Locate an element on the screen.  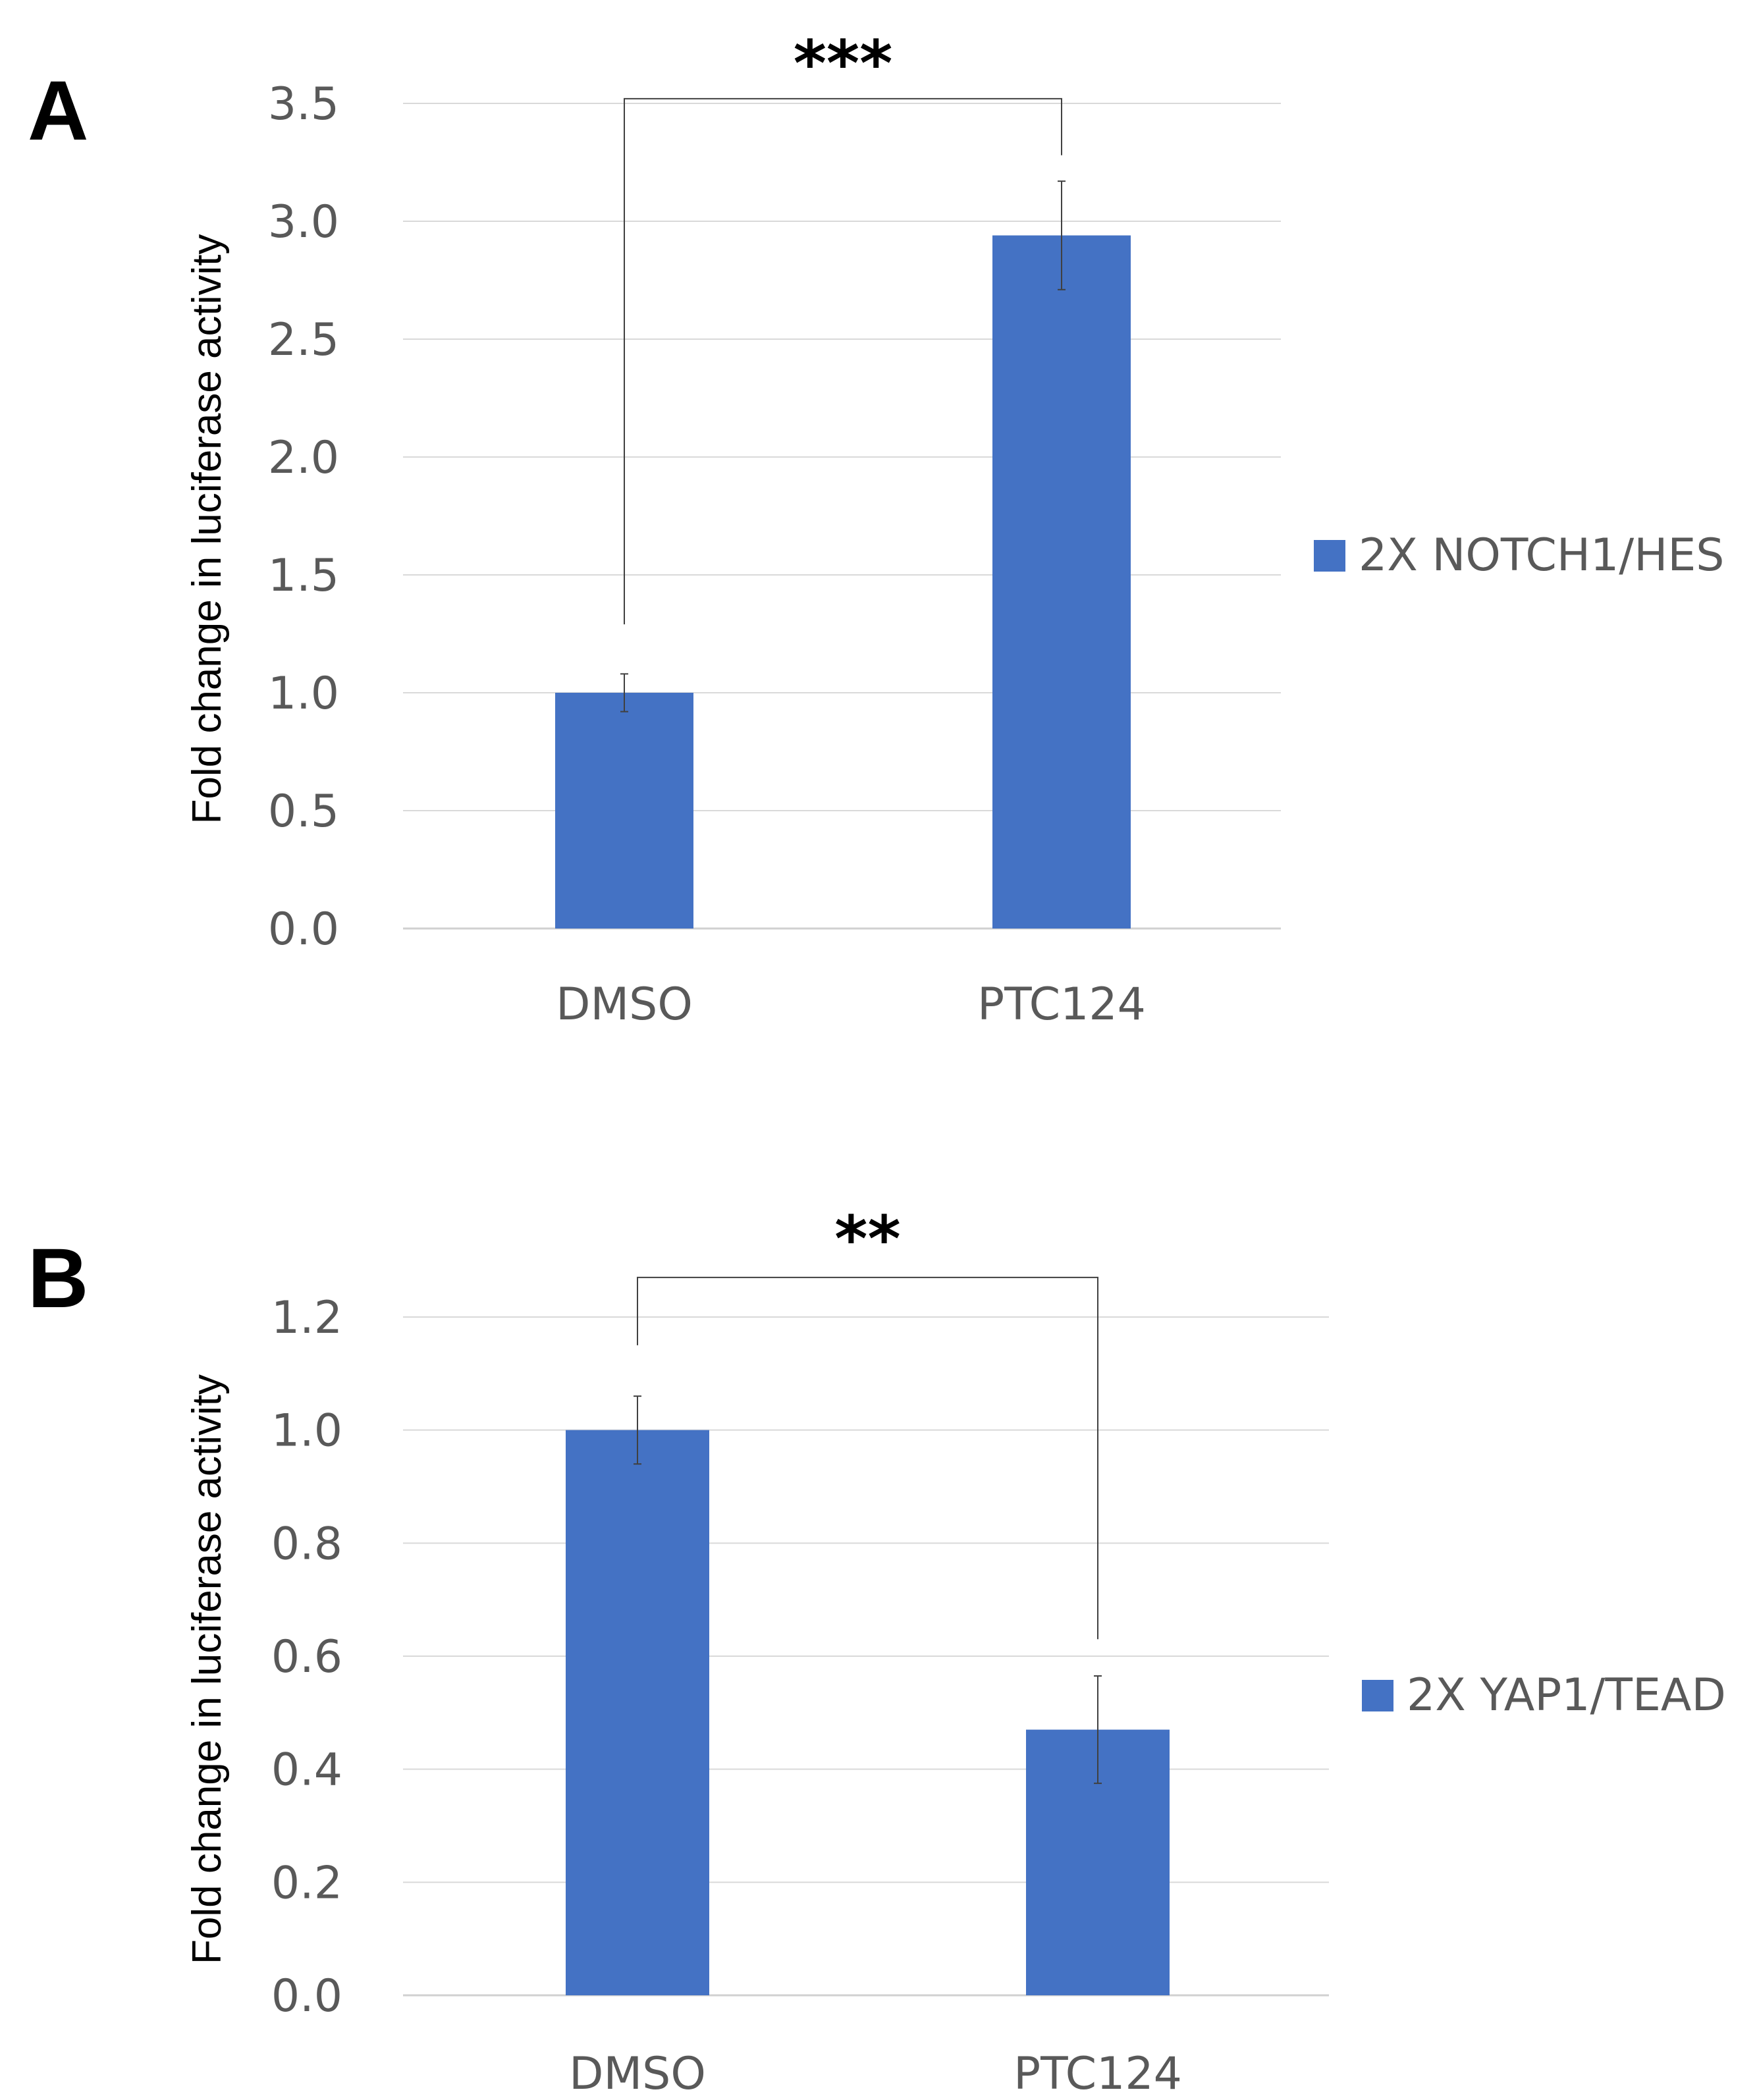
y-tick-label: 0.6 is located at coordinates (306, 1657).